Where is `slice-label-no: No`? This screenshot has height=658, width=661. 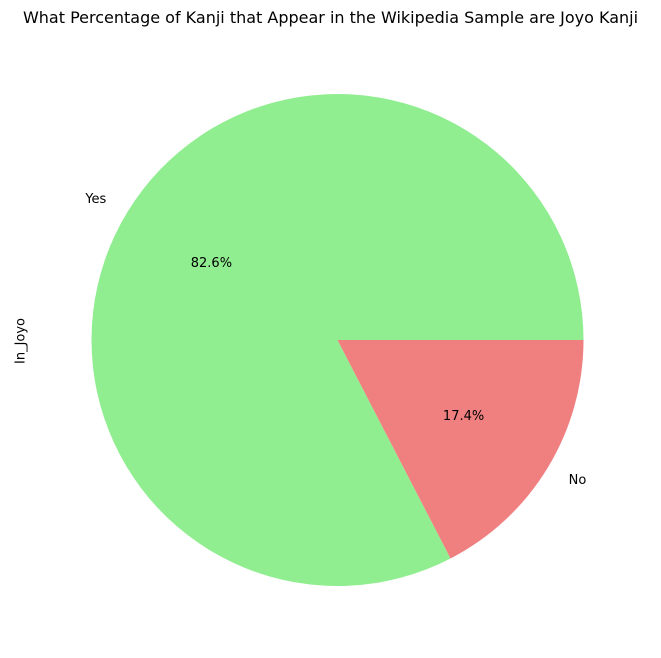
slice-label-no: No is located at coordinates (578, 480).